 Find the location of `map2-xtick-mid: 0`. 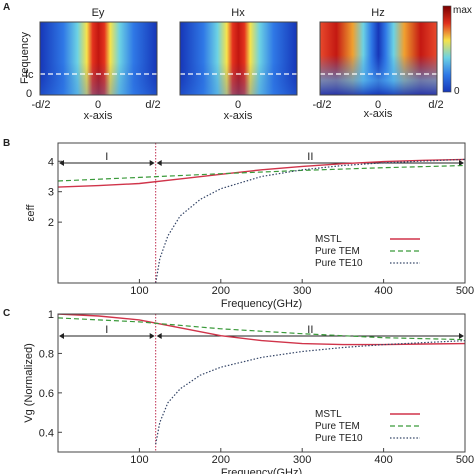

map2-xtick-mid: 0 is located at coordinates (238, 105).